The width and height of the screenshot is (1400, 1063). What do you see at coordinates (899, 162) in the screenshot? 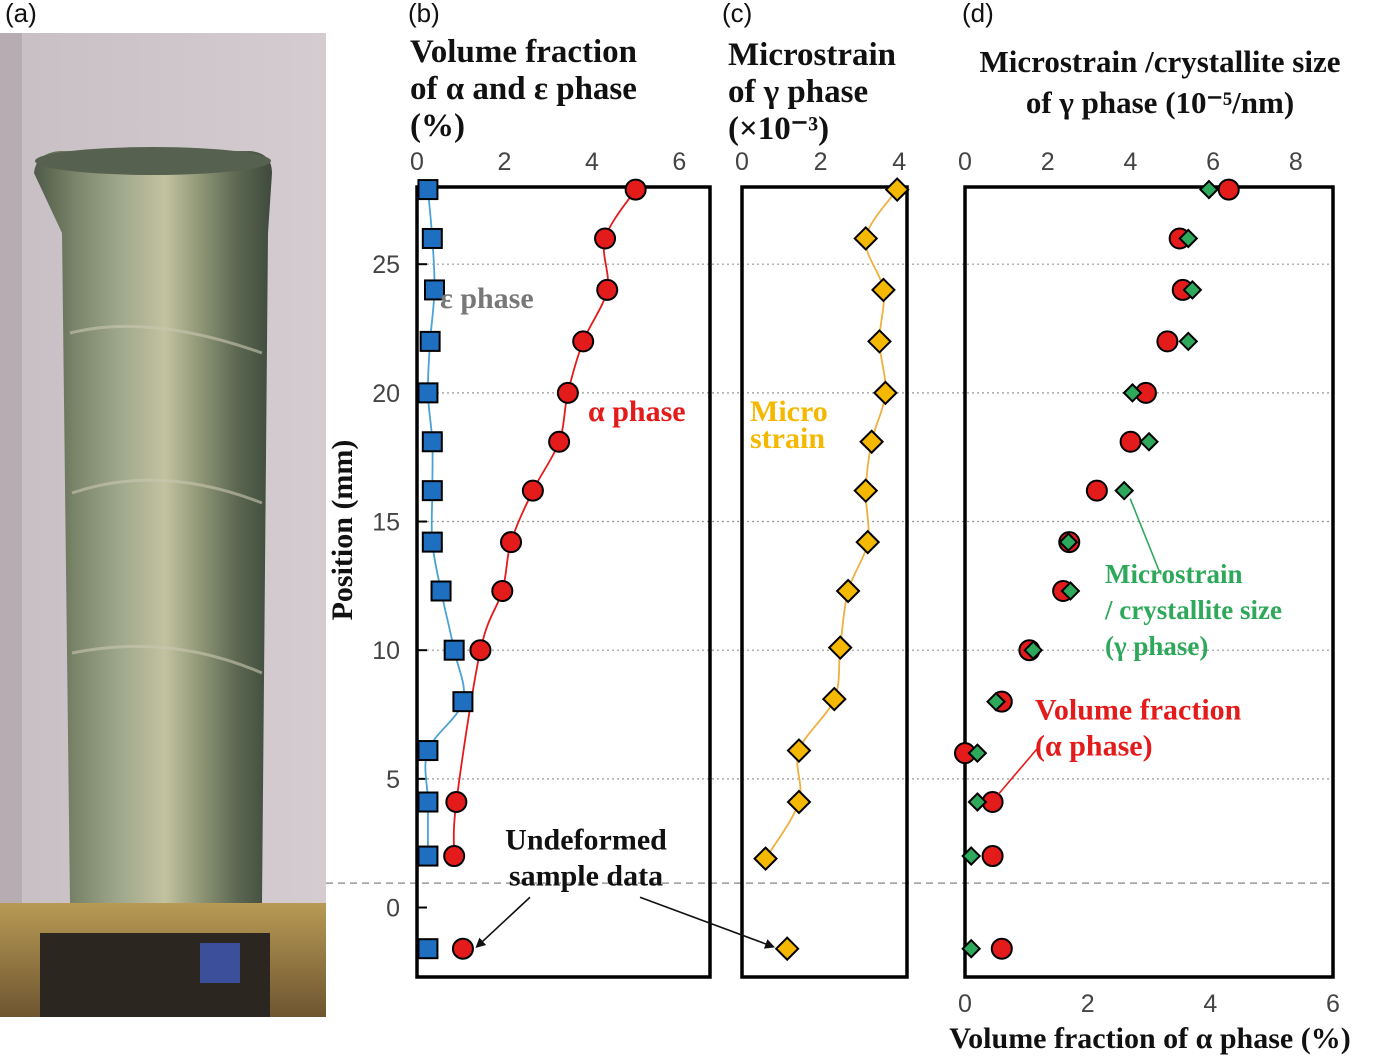
I see `c-x-tick-label-4: 4` at bounding box center [899, 162].